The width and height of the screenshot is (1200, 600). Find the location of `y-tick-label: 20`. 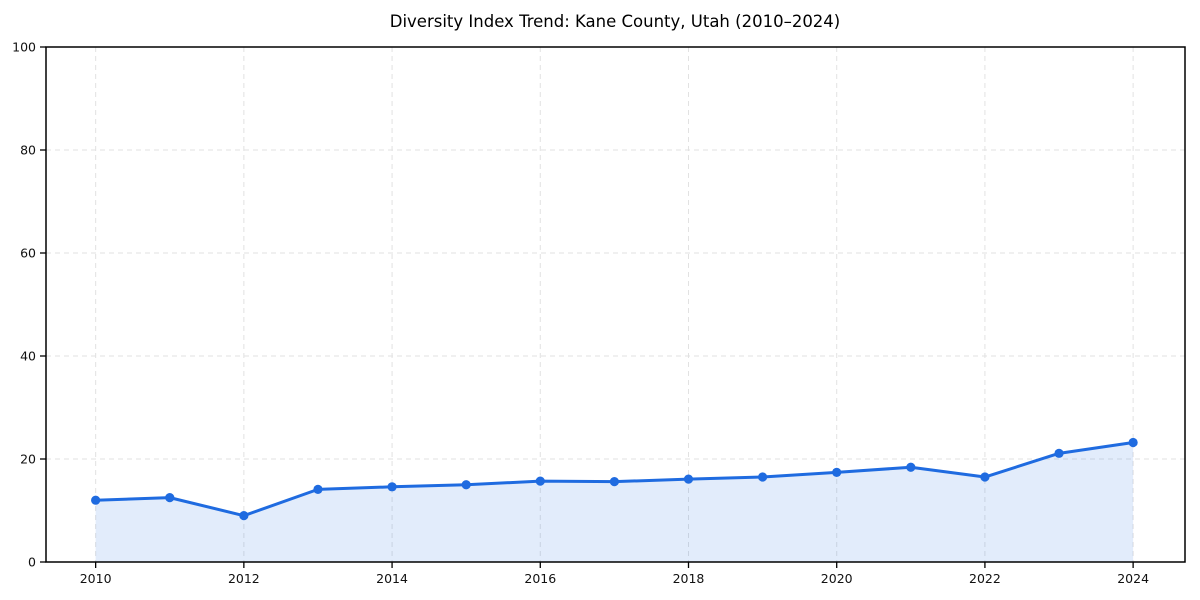

y-tick-label: 20 is located at coordinates (28, 459).